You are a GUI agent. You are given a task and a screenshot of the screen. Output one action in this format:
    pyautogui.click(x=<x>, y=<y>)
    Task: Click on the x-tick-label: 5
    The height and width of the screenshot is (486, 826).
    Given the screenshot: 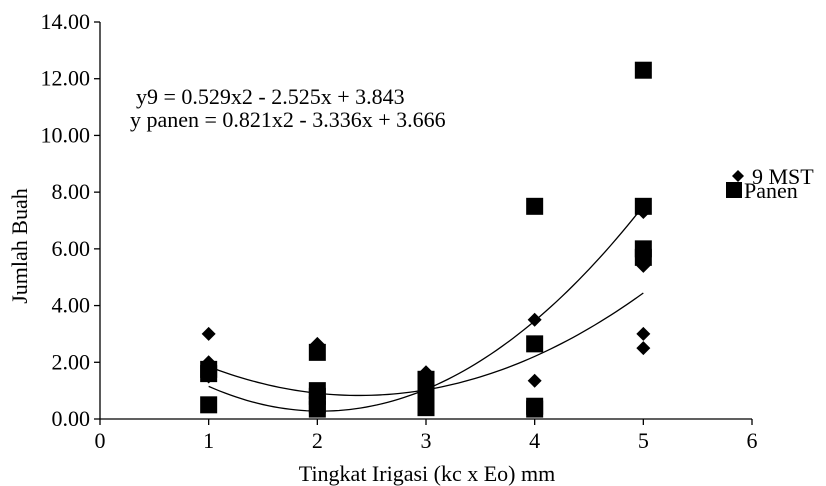 What is the action you would take?
    pyautogui.click(x=643, y=440)
    